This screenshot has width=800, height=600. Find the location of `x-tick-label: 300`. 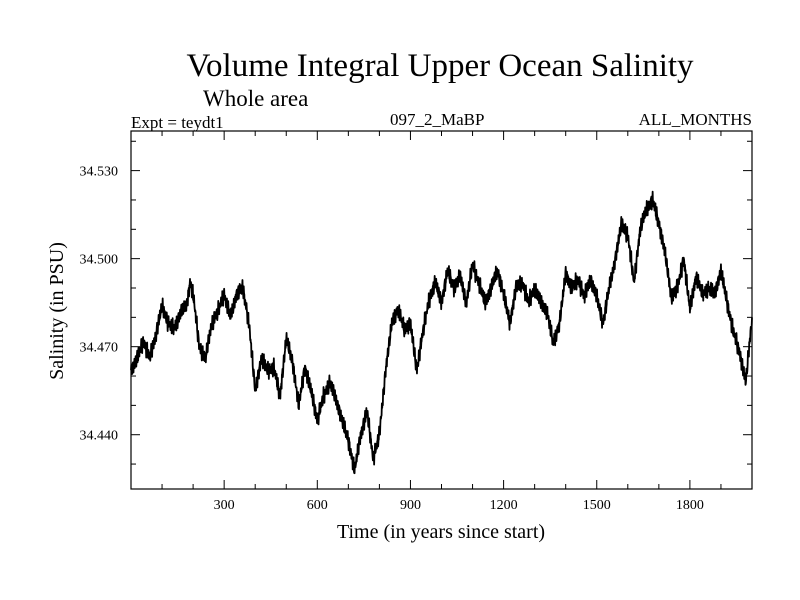

x-tick-label: 300 is located at coordinates (224, 505).